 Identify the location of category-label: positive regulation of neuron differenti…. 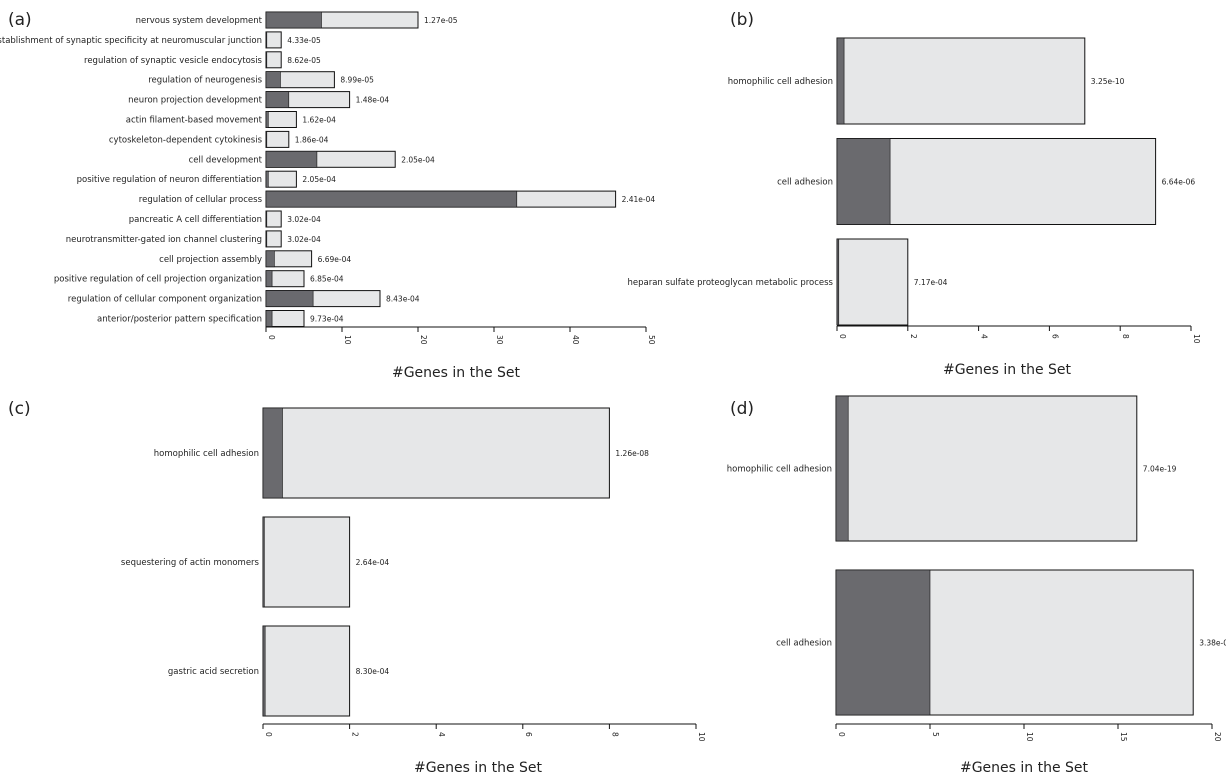
(169, 180).